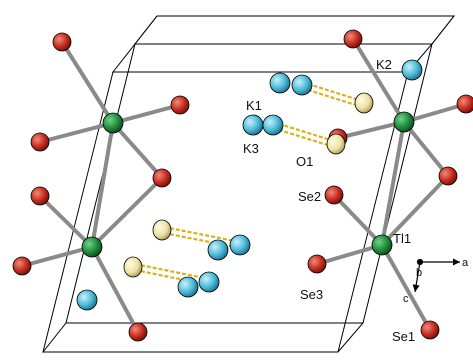 The image size is (473, 360). I want to click on se3-atom, so click(317, 264).